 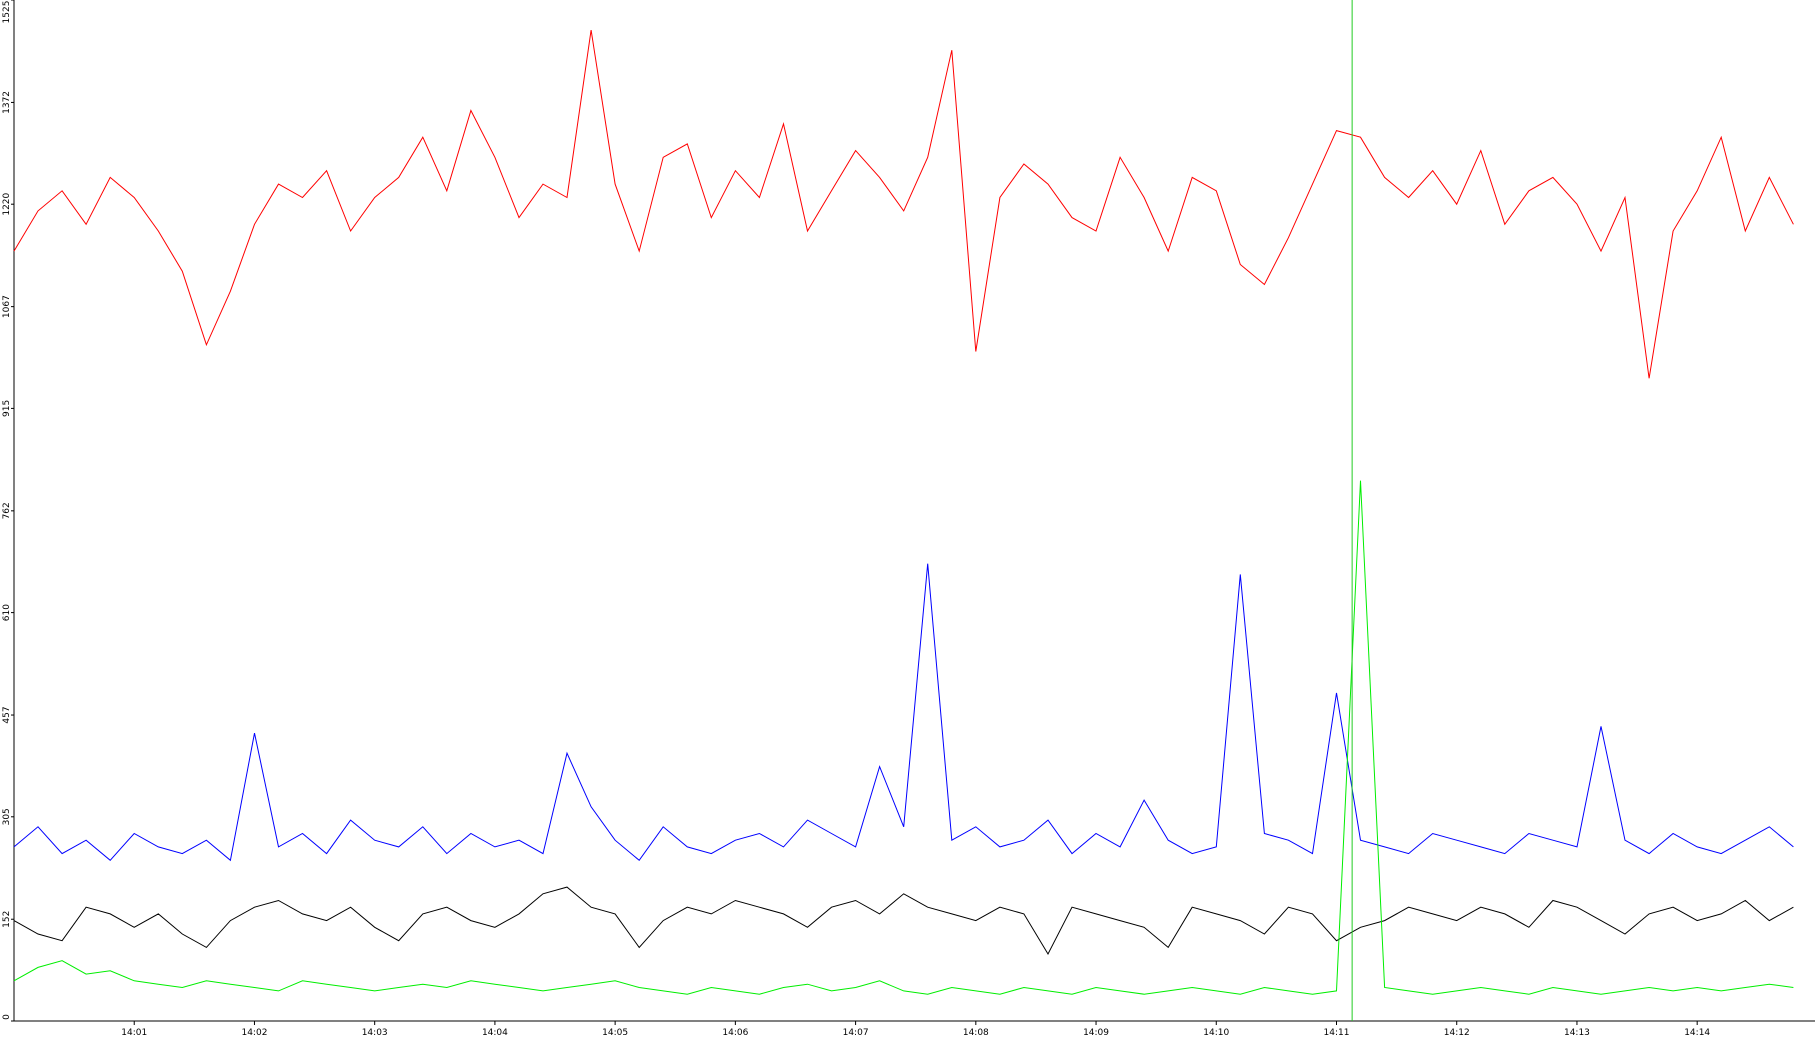 I want to click on x-tick-label: 14:14, so click(x=1697, y=1033).